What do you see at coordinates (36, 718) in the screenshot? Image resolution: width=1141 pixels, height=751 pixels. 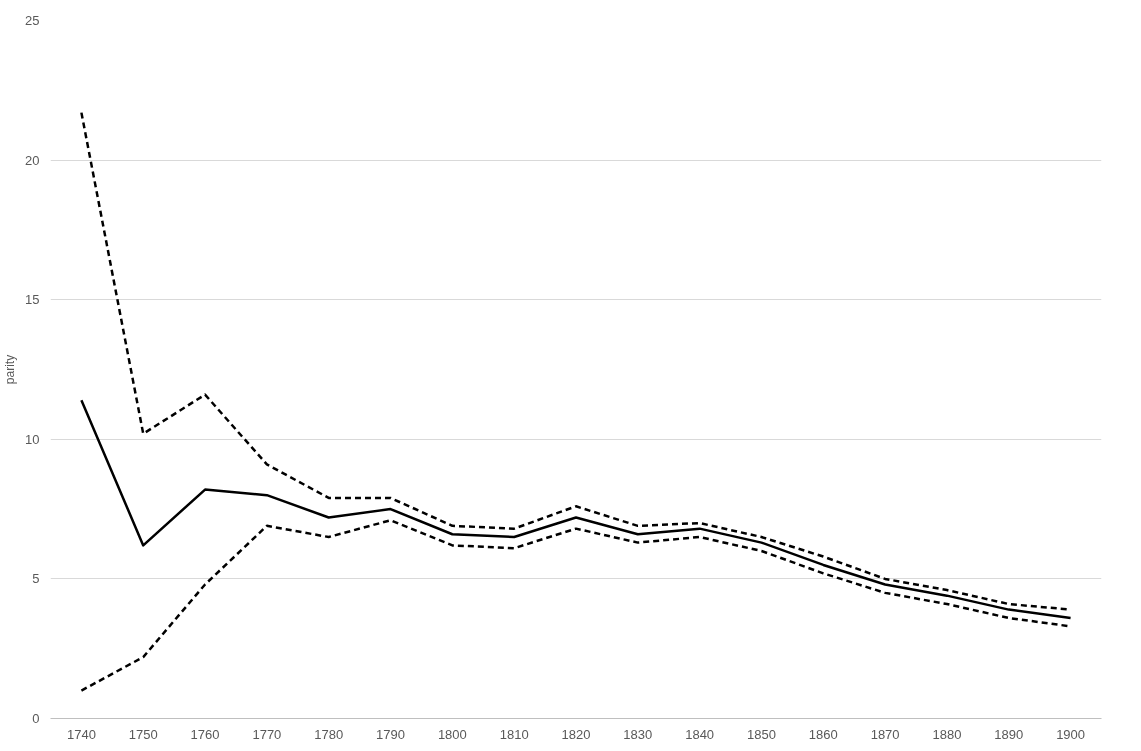 I see `y-tick-label: 0` at bounding box center [36, 718].